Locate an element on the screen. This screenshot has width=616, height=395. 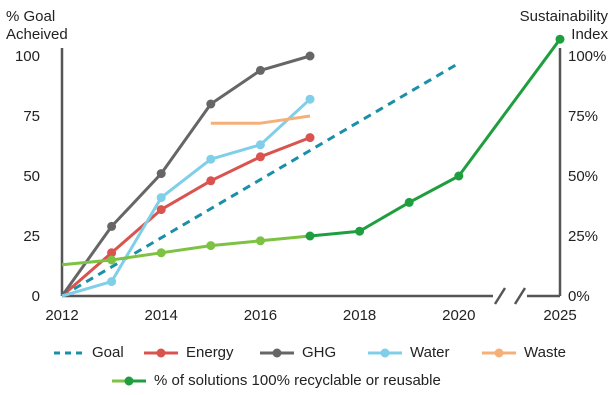
legend-item-energy: Energy is located at coordinates (188, 352).